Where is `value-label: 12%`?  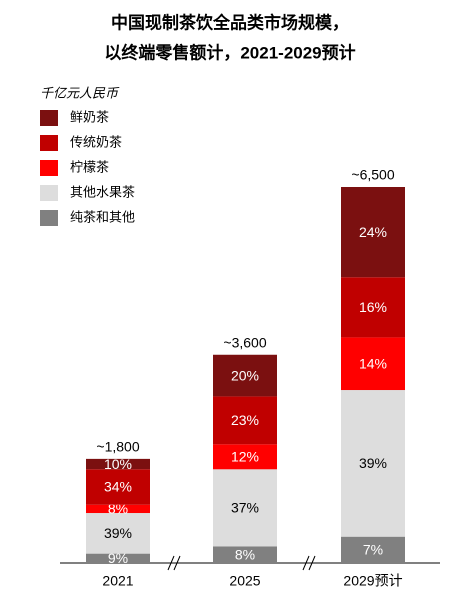
value-label: 12% is located at coordinates (245, 456).